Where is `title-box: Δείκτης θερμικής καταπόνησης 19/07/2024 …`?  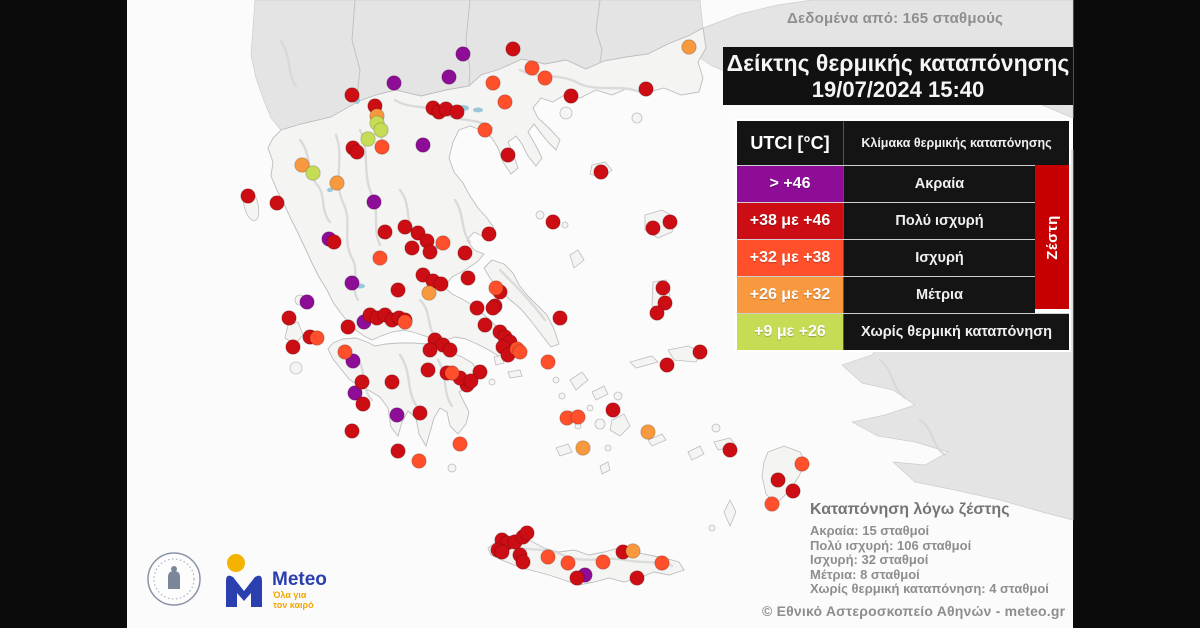 title-box: Δείκτης θερμικής καταπόνησης 19/07/2024 … is located at coordinates (898, 76).